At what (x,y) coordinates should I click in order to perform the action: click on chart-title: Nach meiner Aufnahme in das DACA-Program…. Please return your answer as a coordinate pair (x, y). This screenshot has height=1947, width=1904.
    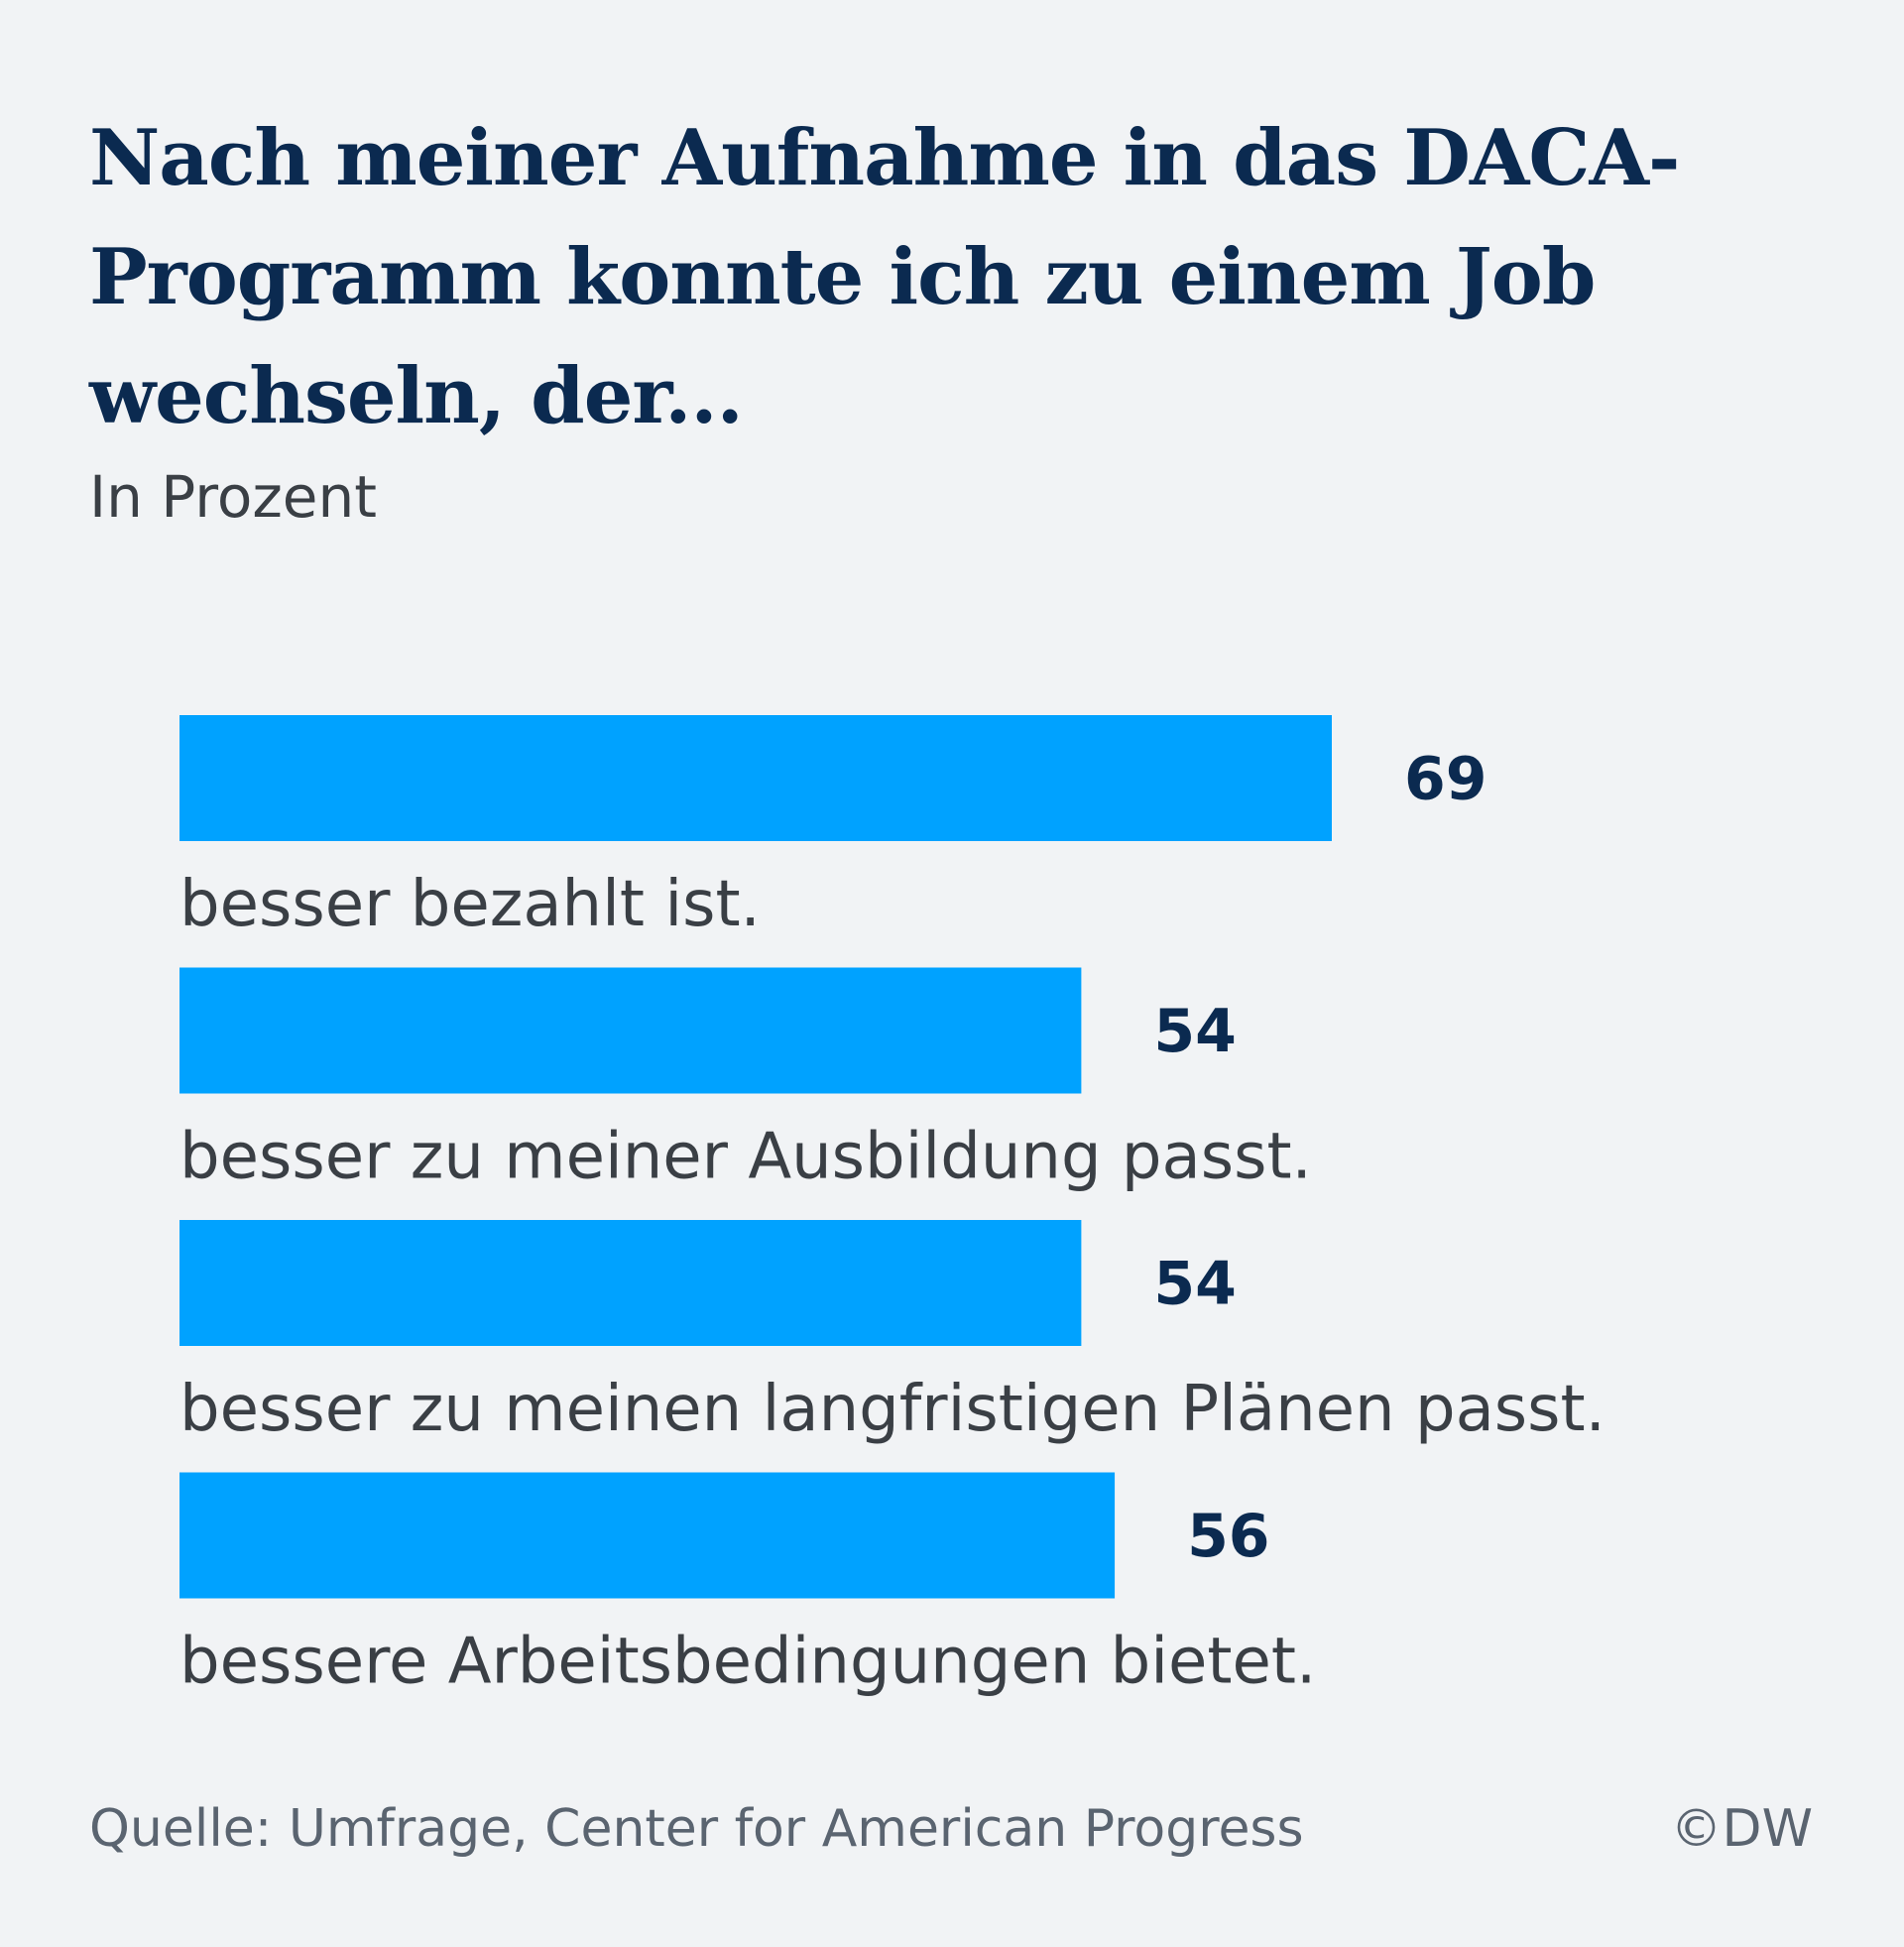
    Looking at the image, I should click on (884, 277).